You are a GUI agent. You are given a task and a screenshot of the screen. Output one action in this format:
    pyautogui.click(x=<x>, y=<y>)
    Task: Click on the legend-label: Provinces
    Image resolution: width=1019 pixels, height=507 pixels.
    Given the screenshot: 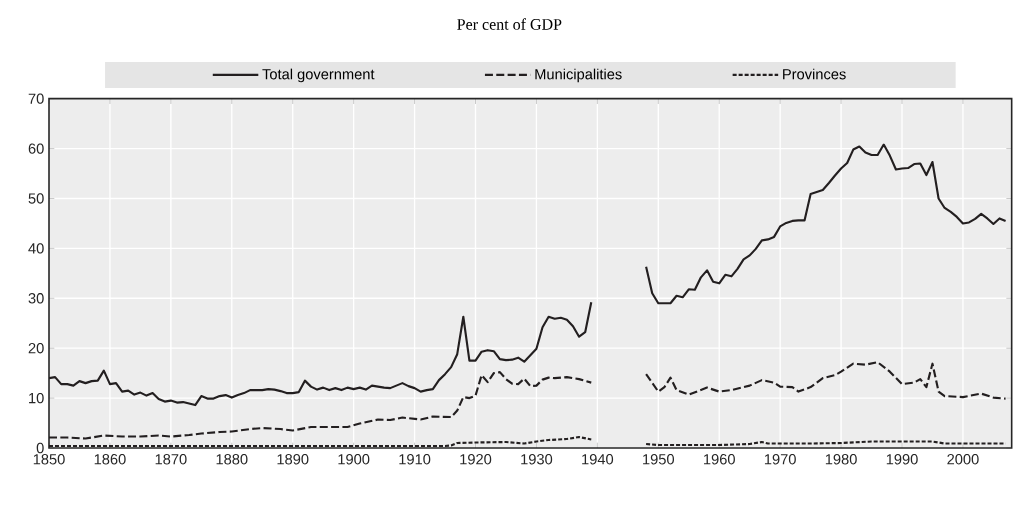 What is the action you would take?
    pyautogui.click(x=814, y=74)
    